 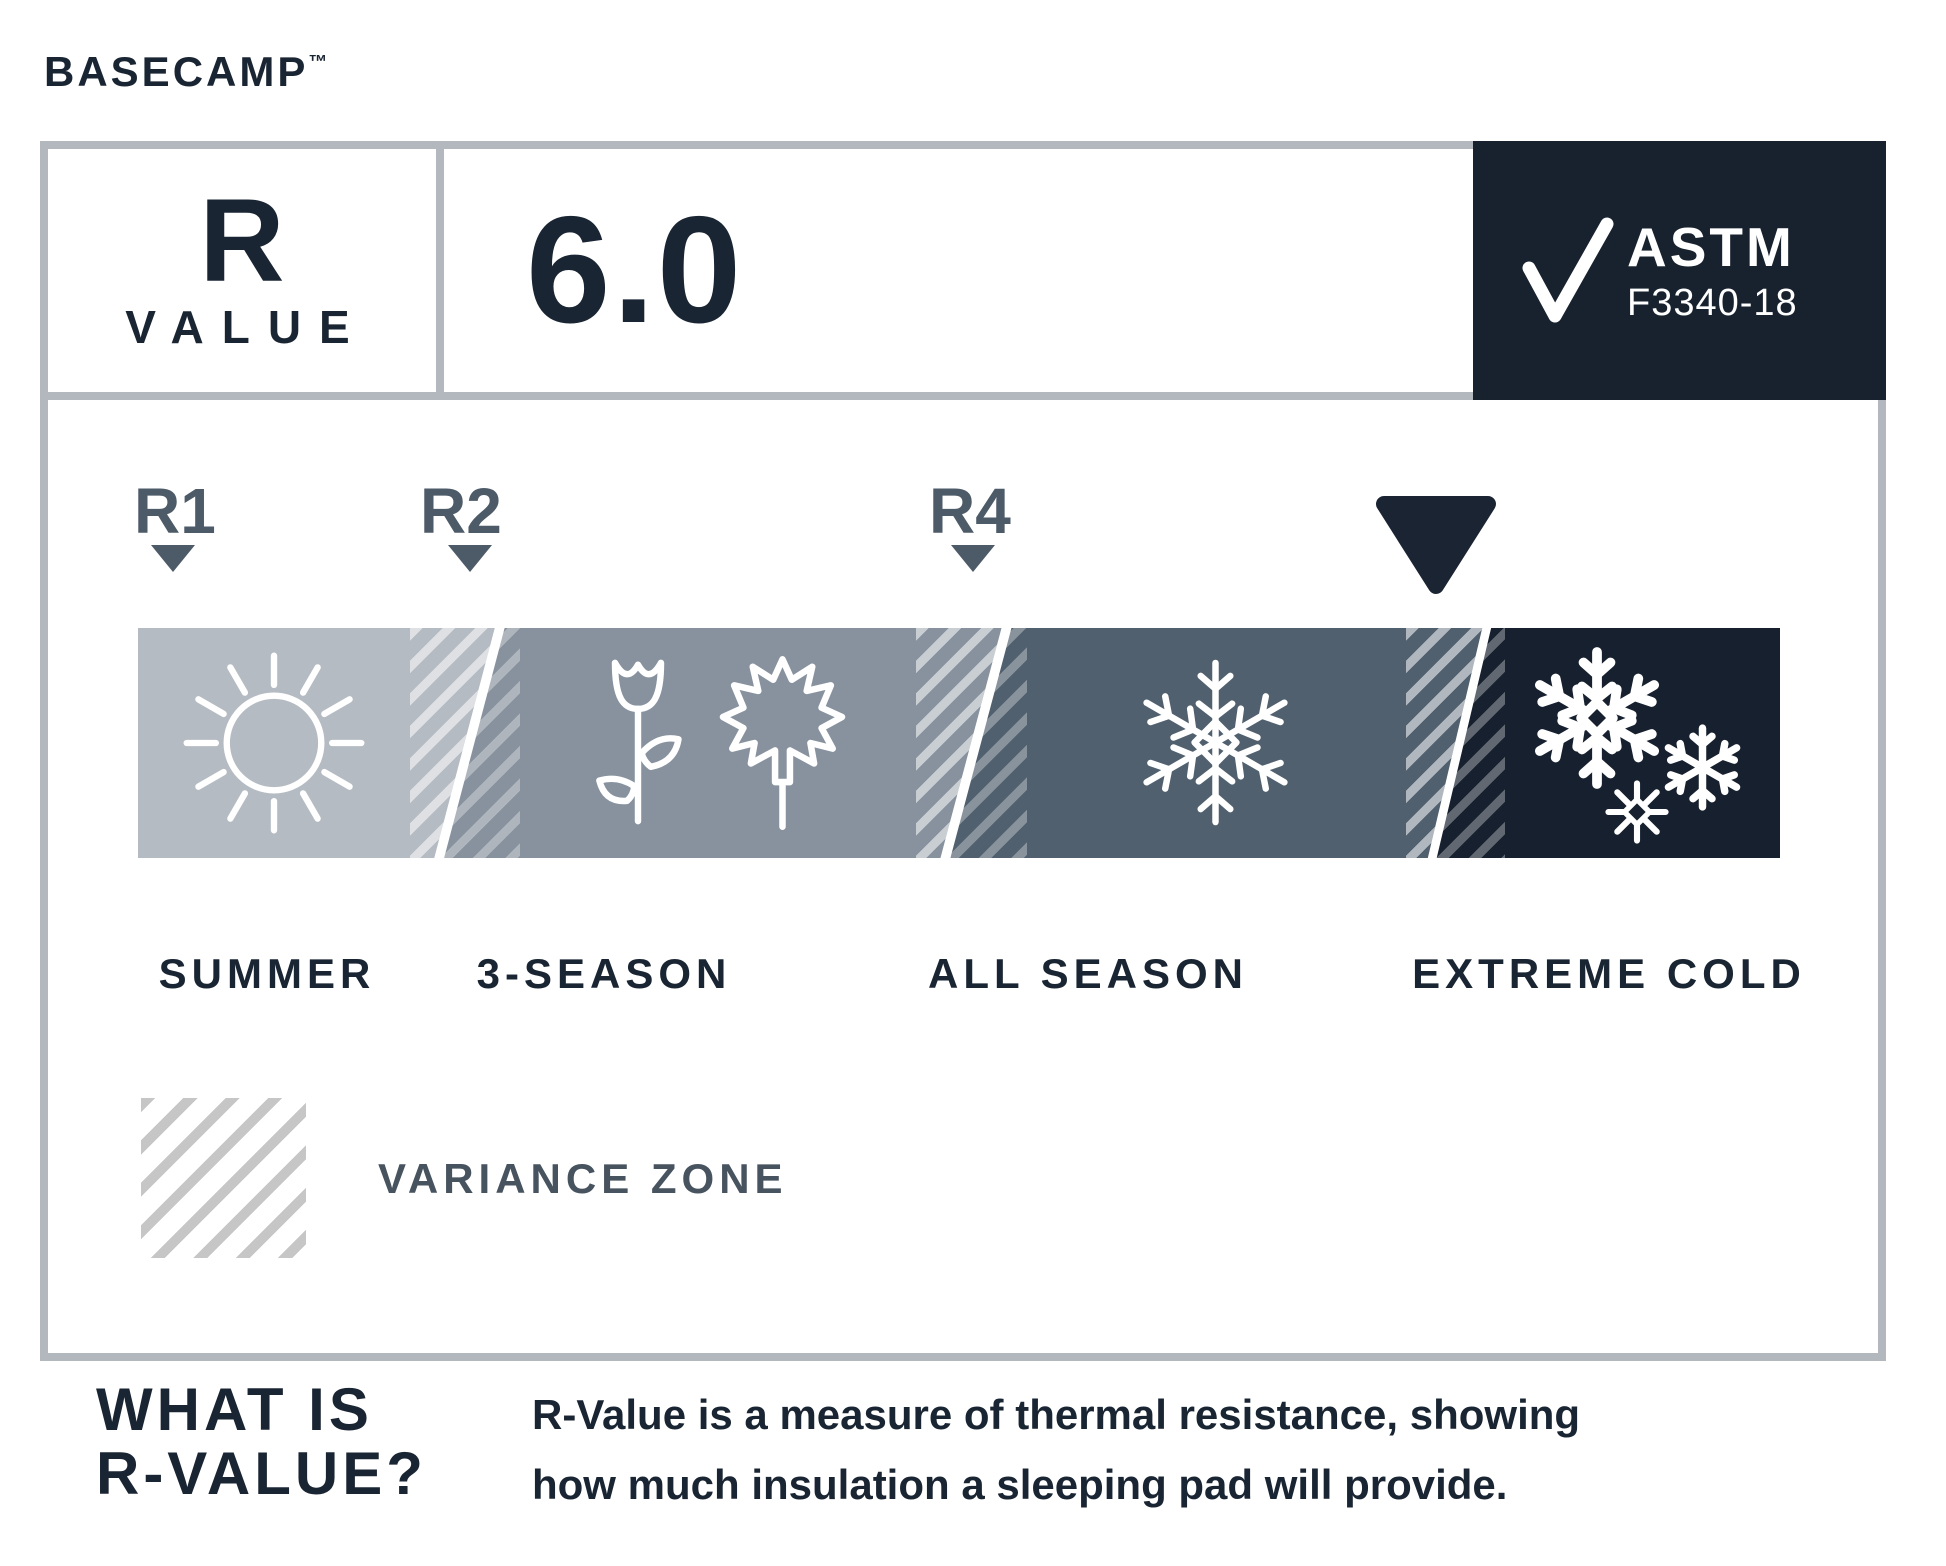 I want to click on marker-label-r4: R4, so click(x=970, y=511).